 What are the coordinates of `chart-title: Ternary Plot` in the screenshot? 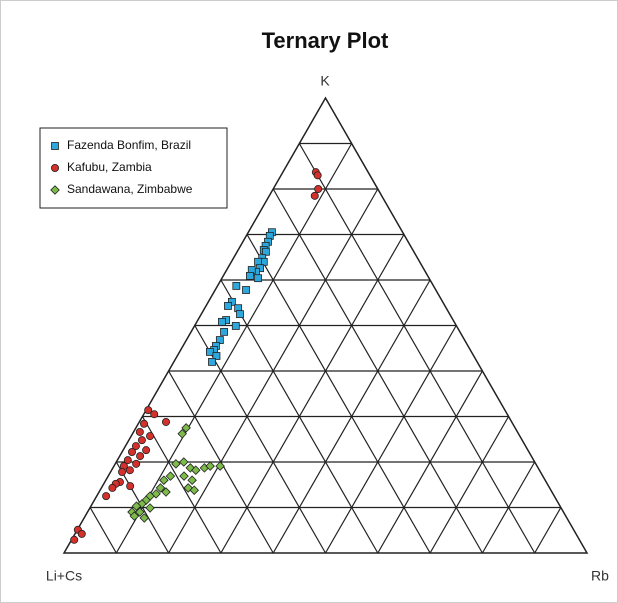 It's located at (325, 40).